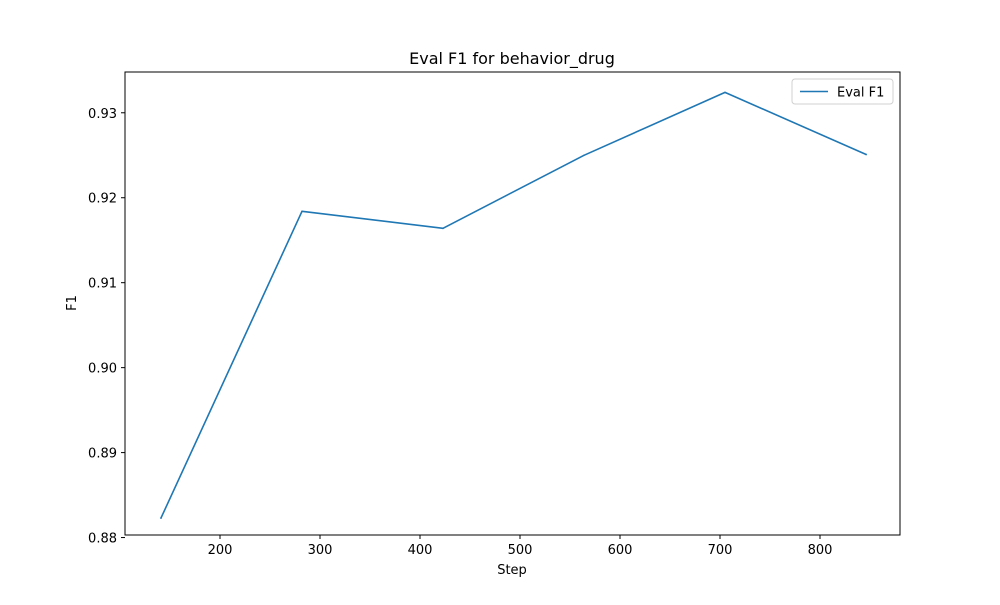 This screenshot has width=1000, height=605. Describe the element at coordinates (720, 550) in the screenshot. I see `x-tick-label: 700` at that location.